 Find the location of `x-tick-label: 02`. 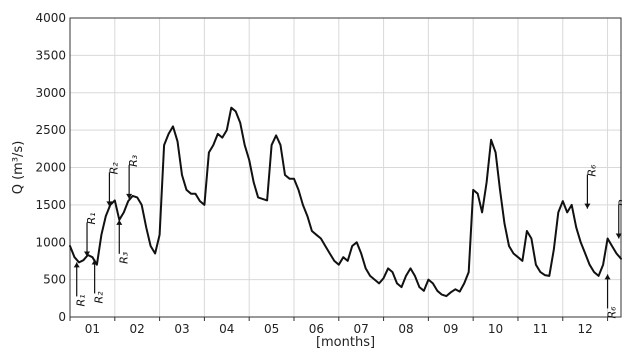

x-tick-label: 02 is located at coordinates (137, 329).